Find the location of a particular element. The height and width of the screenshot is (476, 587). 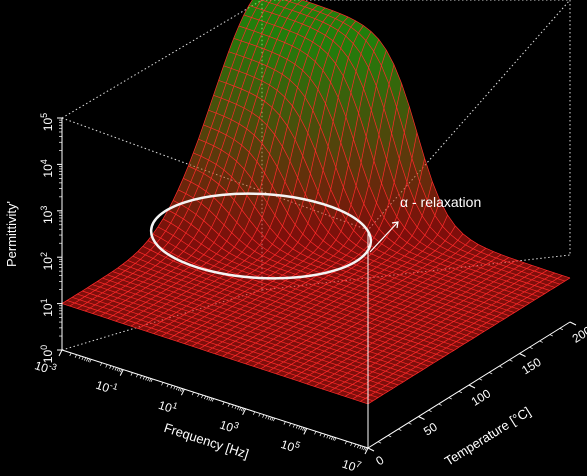

x-tick is located at coordinates (366, 451).